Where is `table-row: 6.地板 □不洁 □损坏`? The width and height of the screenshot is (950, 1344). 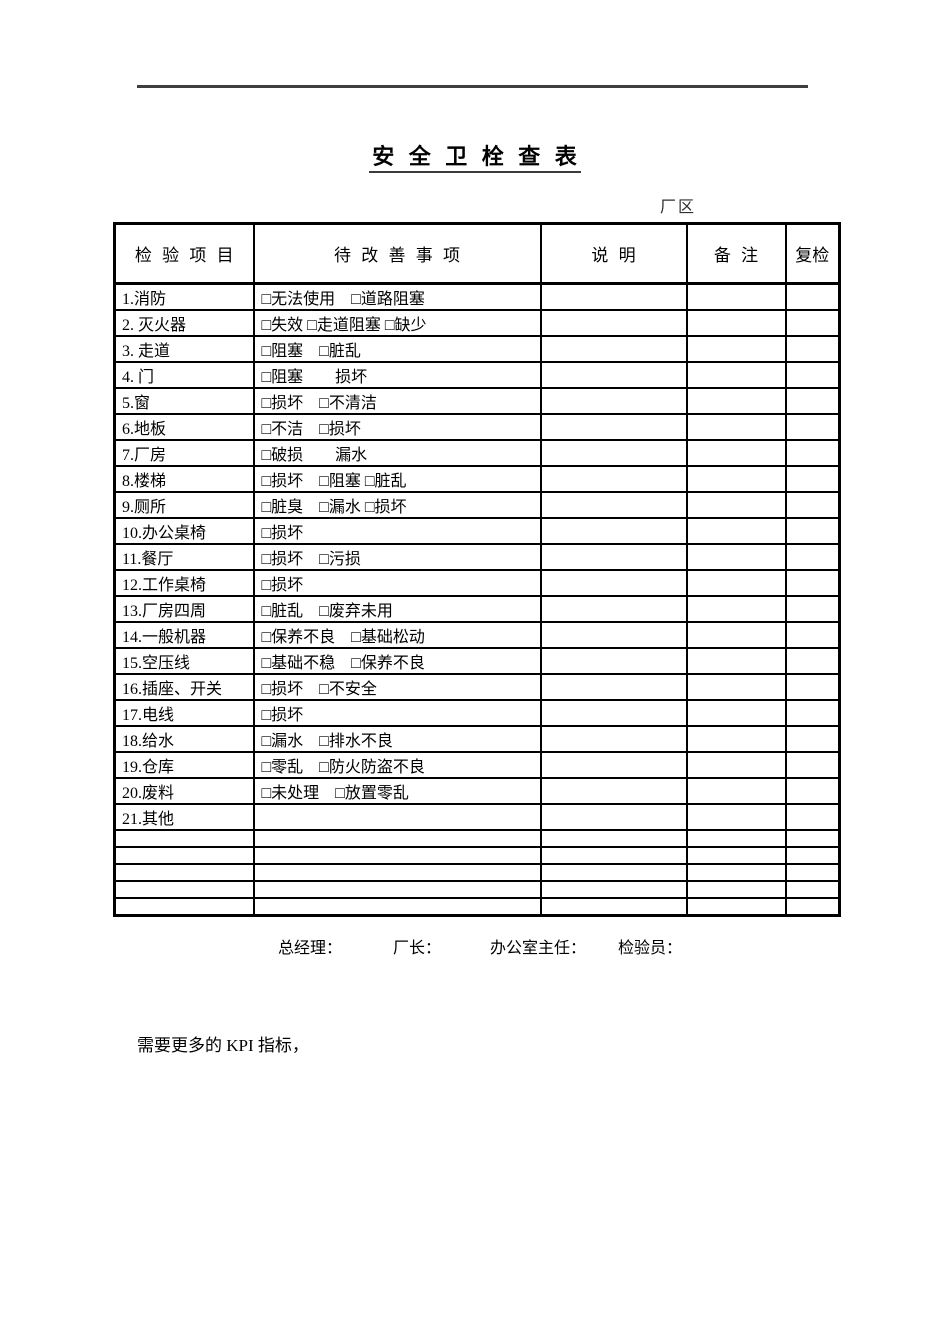 table-row: 6.地板 □不洁 □损坏 is located at coordinates (477, 427).